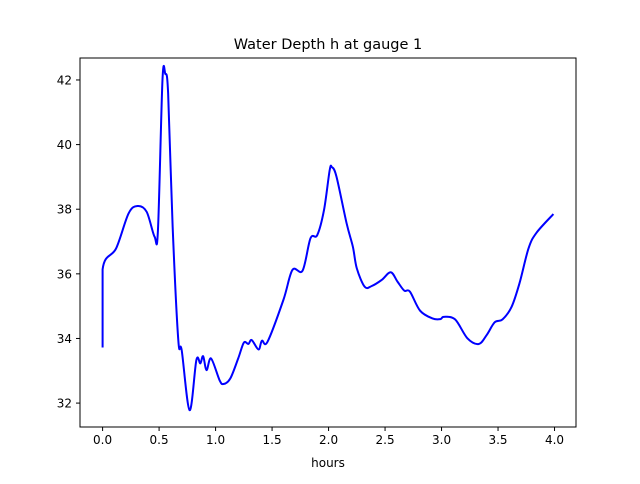  I want to click on chart-title: Water Depth h at gauge 1, so click(328, 45).